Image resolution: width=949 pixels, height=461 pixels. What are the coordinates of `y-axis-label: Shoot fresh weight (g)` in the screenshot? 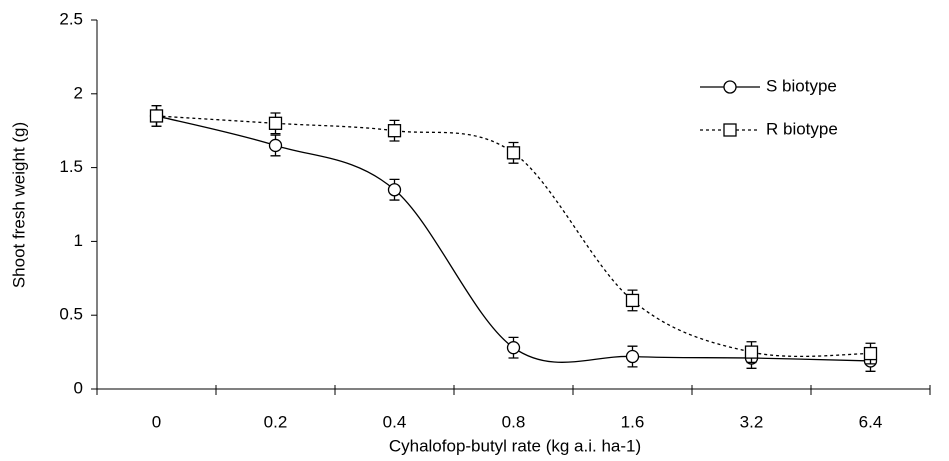 It's located at (18, 205).